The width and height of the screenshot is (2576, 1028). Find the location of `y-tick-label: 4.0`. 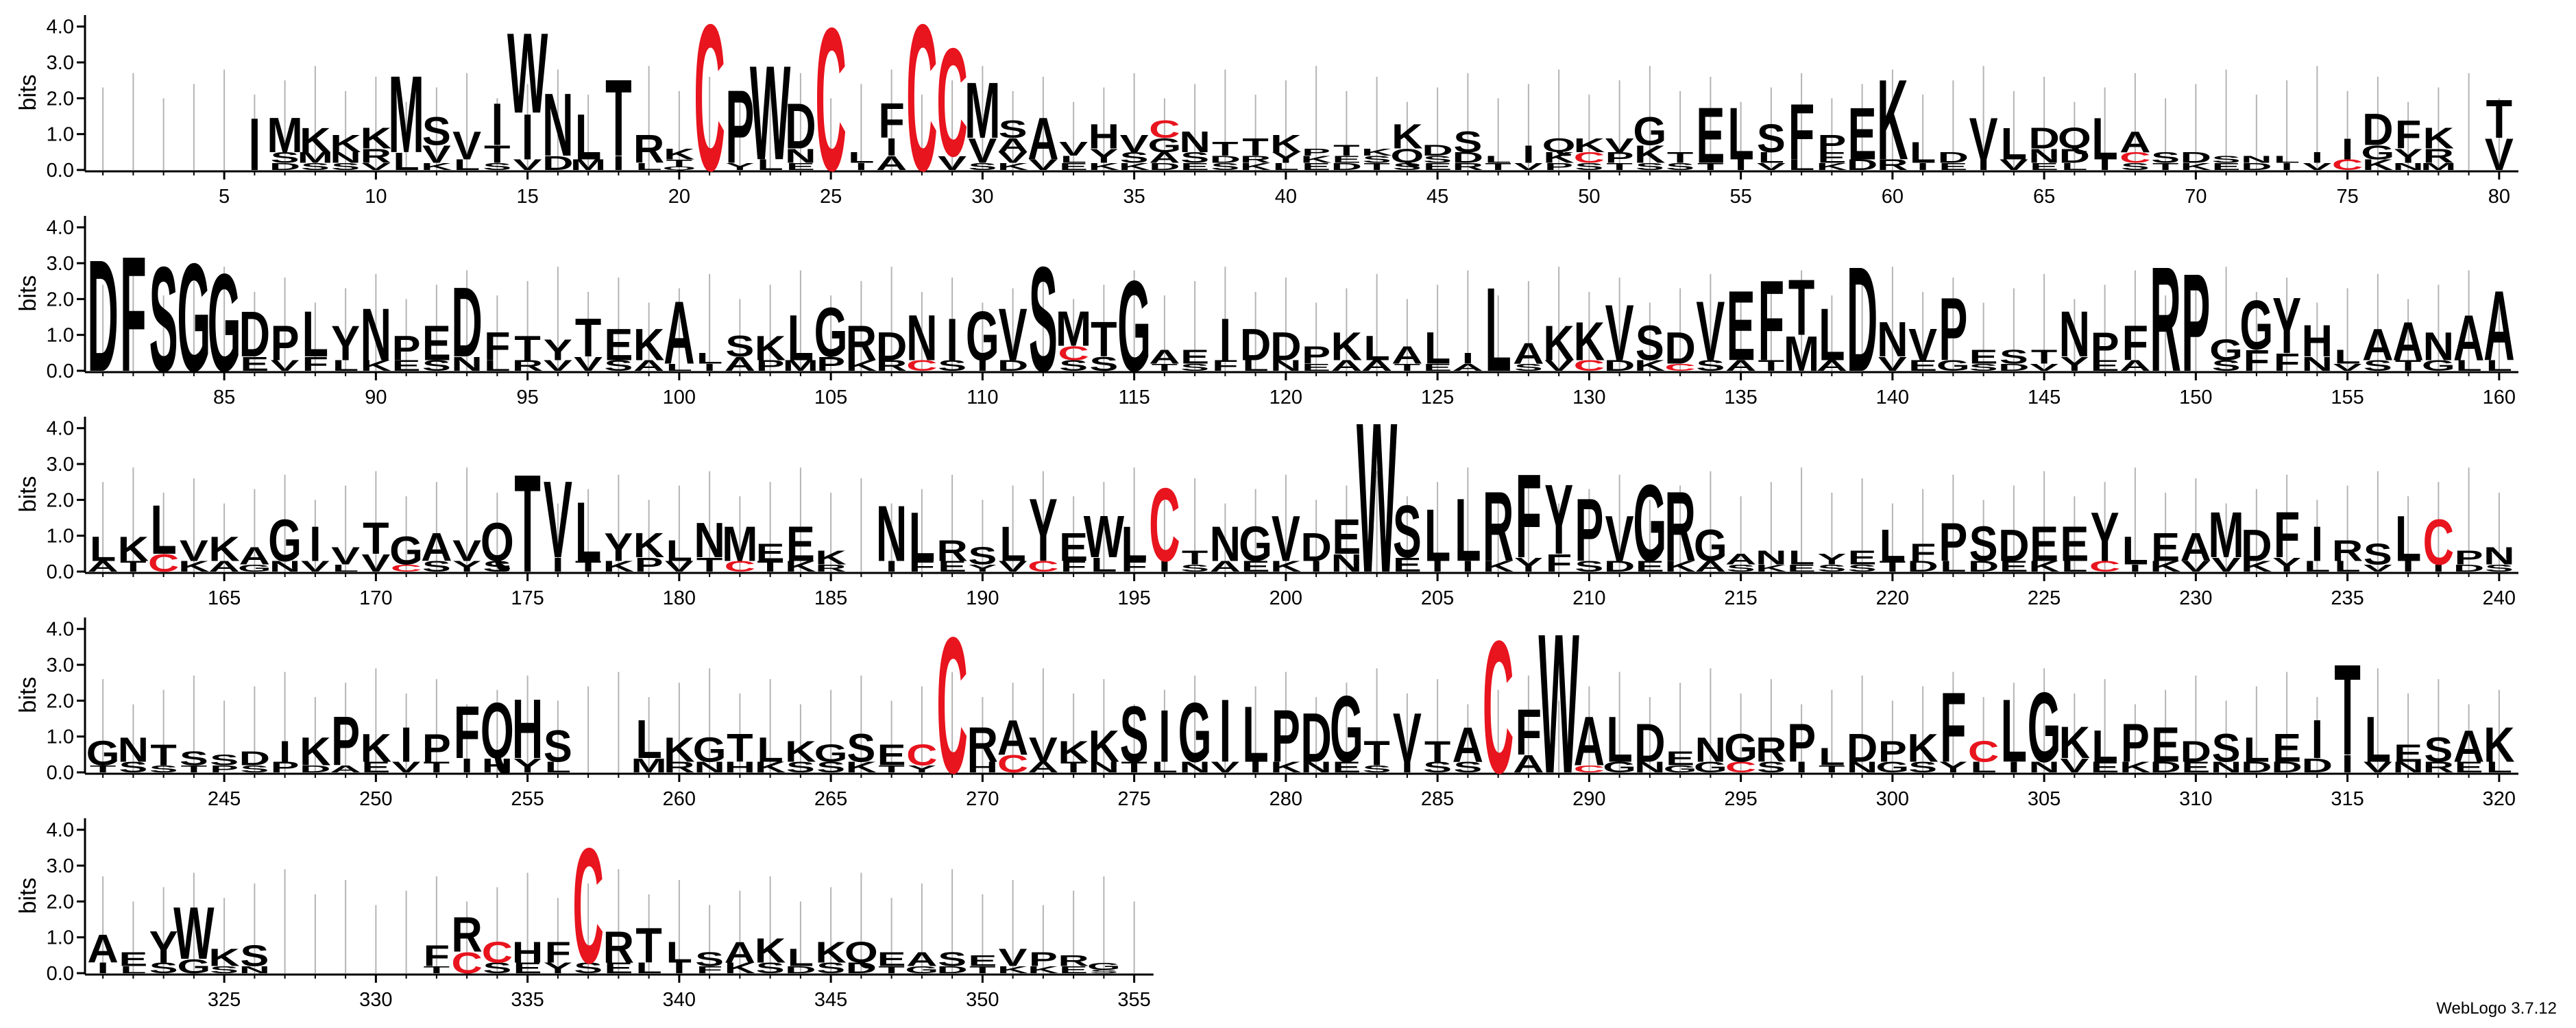

y-tick-label: 4.0 is located at coordinates (60, 831).